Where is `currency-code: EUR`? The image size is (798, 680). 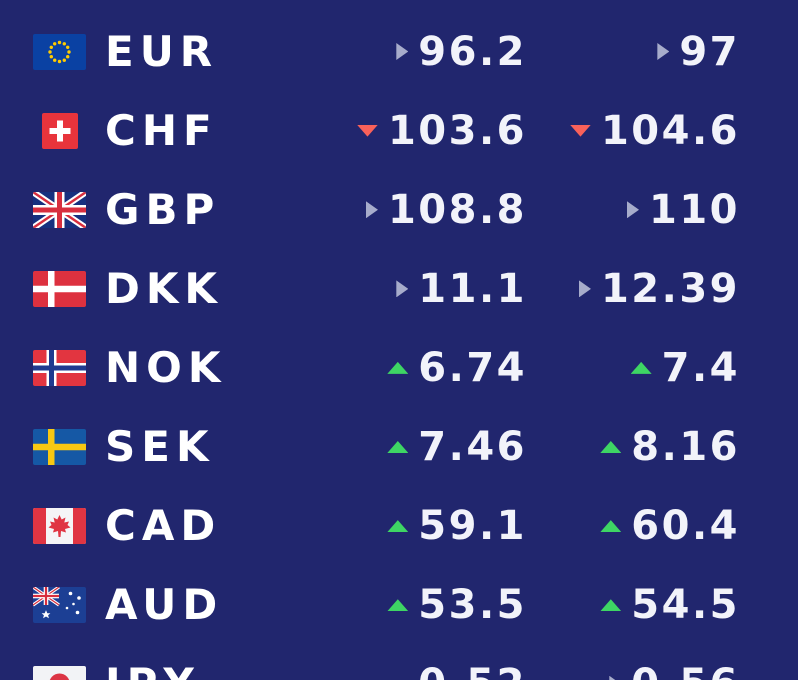
currency-code: EUR is located at coordinates (162, 51).